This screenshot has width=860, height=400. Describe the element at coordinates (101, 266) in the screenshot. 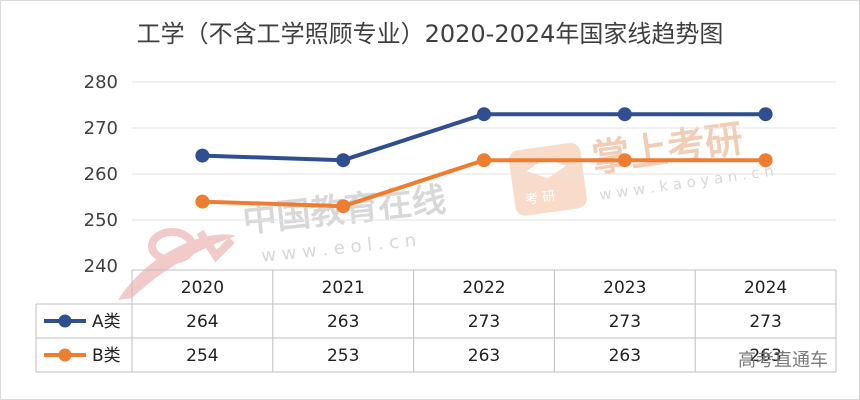

I see `y-tick-label: 240` at that location.